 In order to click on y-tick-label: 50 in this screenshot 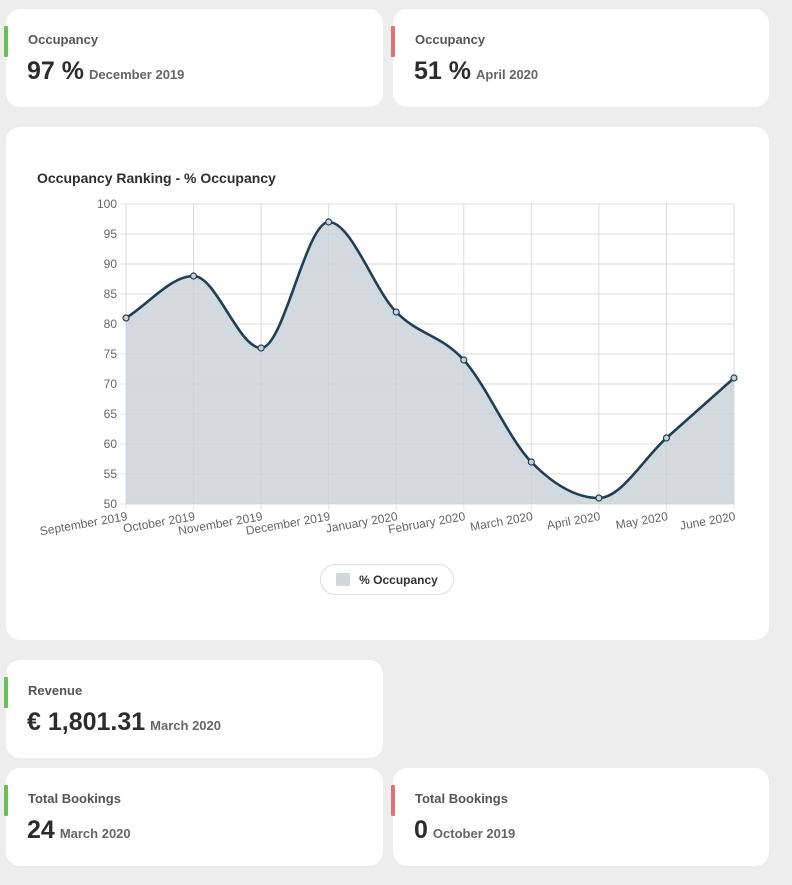, I will do `click(111, 504)`.